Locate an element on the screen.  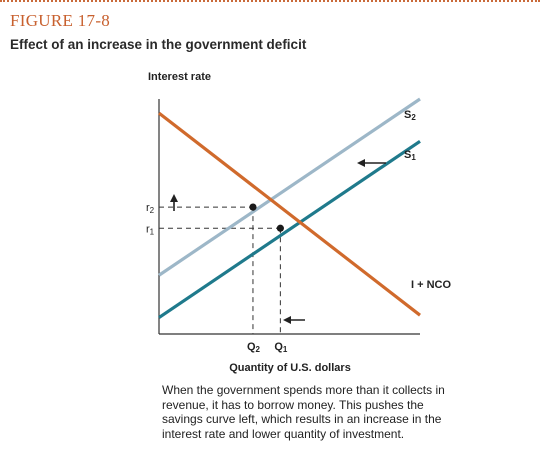
curve-label-i-nco: I + NCO is located at coordinates (431, 285).